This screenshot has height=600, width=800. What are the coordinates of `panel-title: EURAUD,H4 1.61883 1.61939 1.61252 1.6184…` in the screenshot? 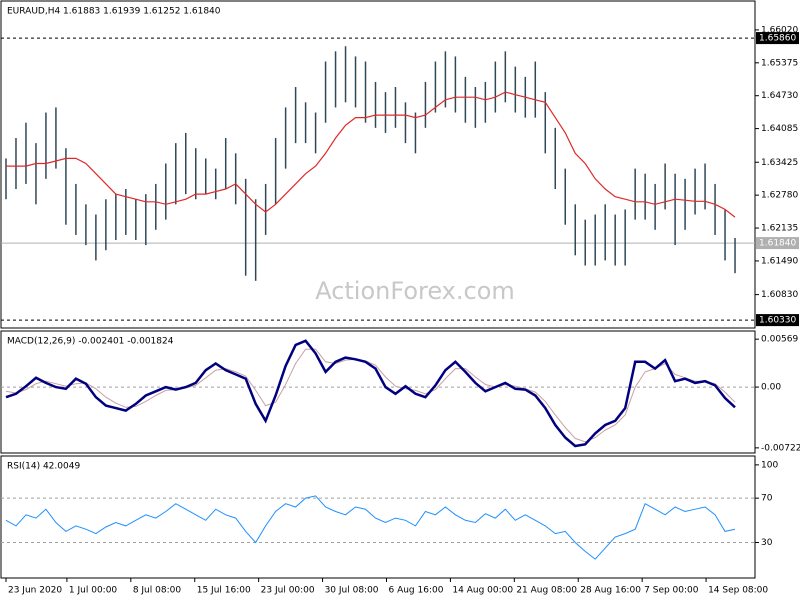 It's located at (114, 12).